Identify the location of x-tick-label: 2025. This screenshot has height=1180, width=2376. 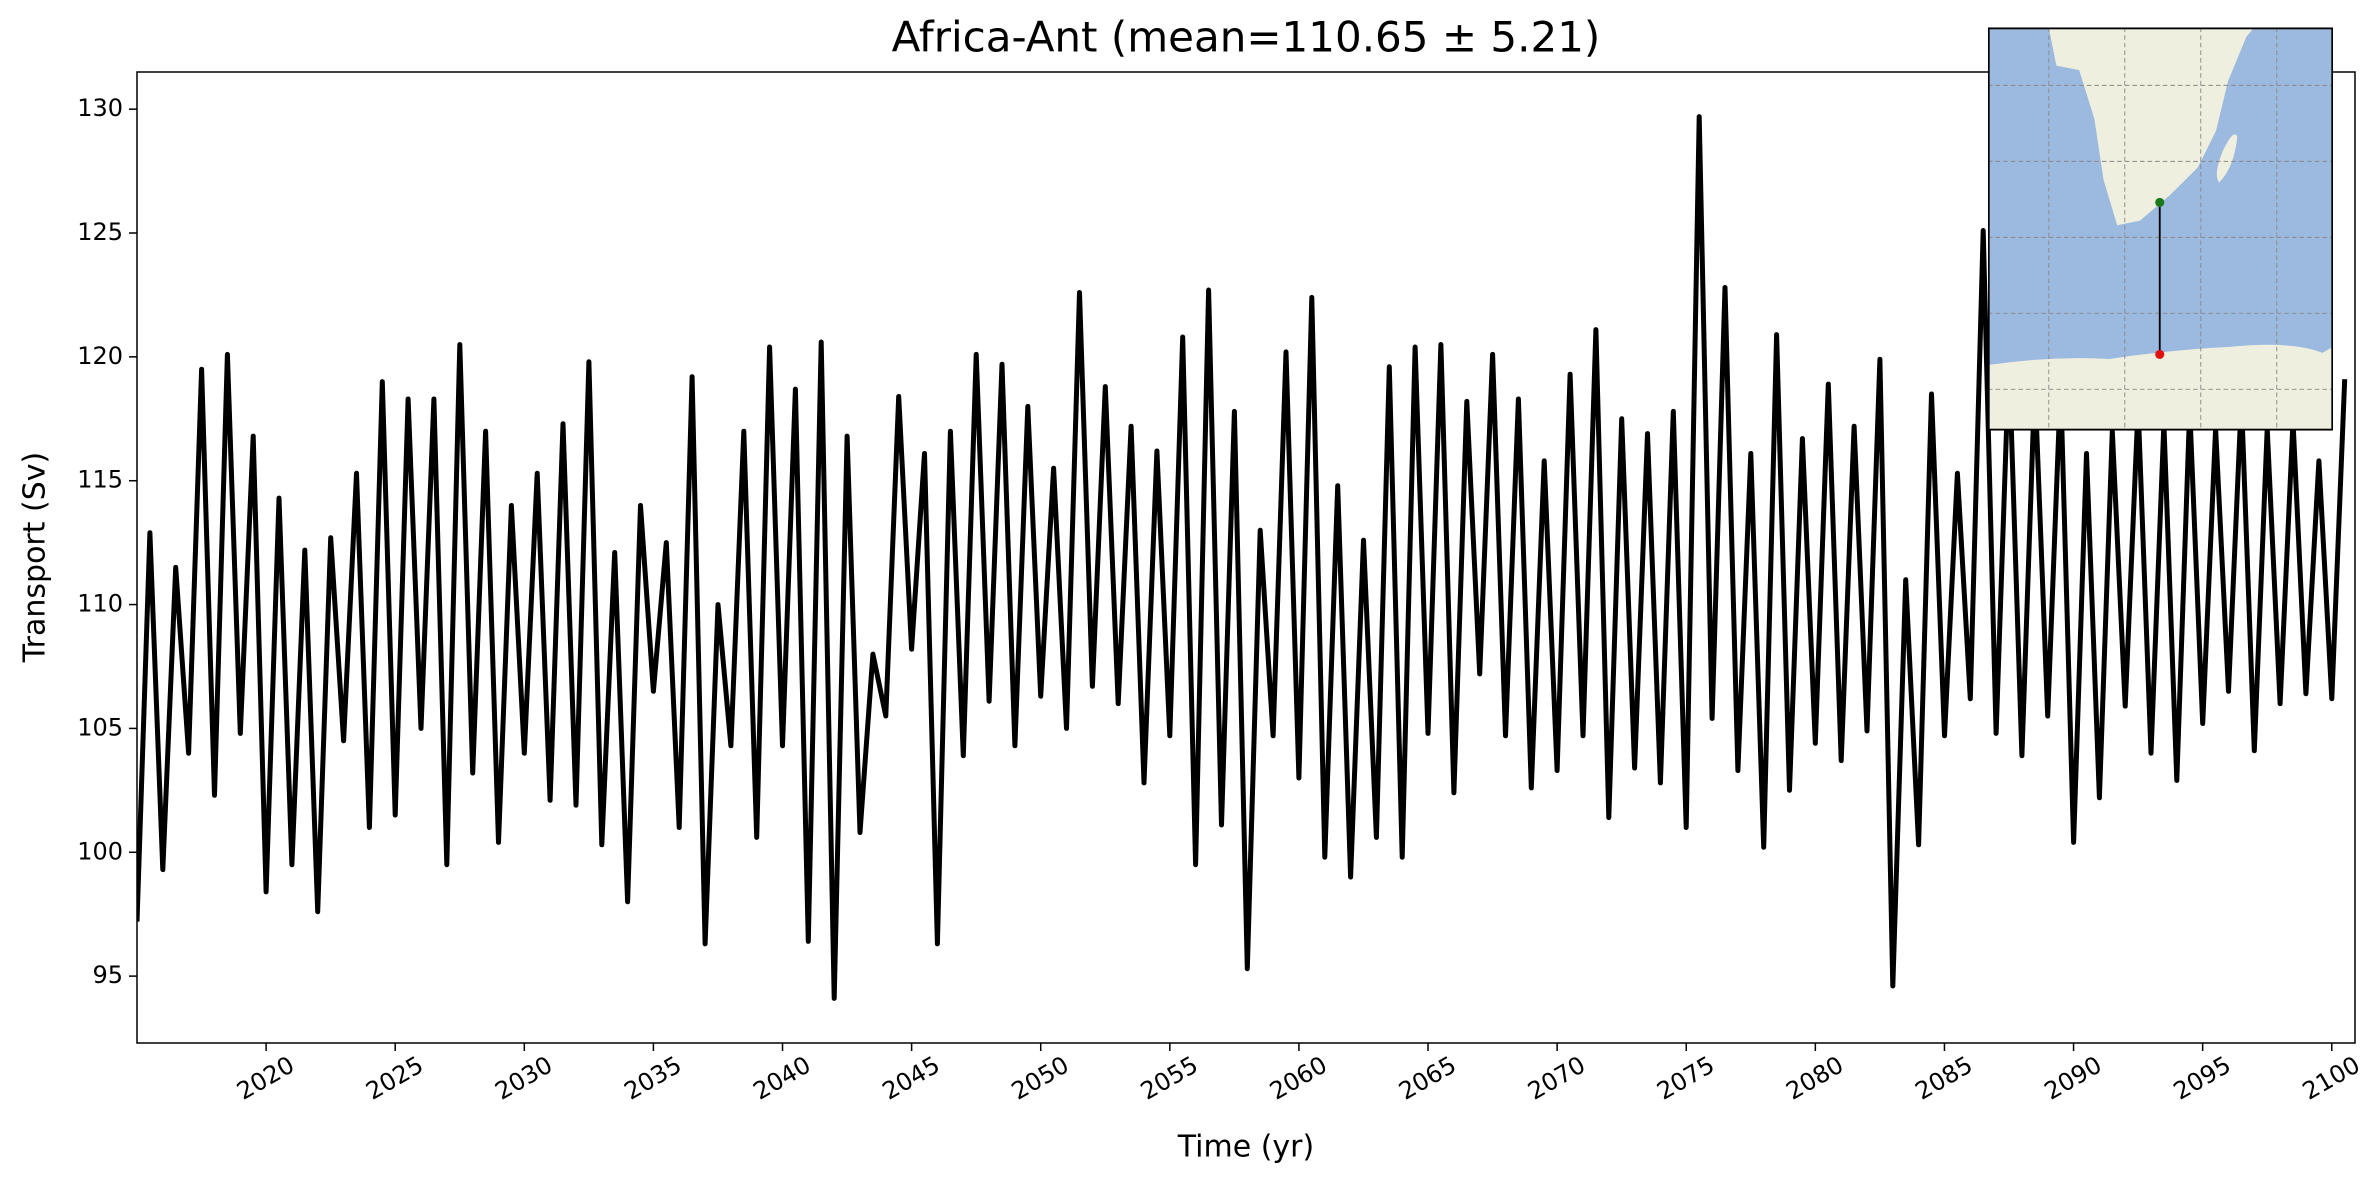
(394, 1078).